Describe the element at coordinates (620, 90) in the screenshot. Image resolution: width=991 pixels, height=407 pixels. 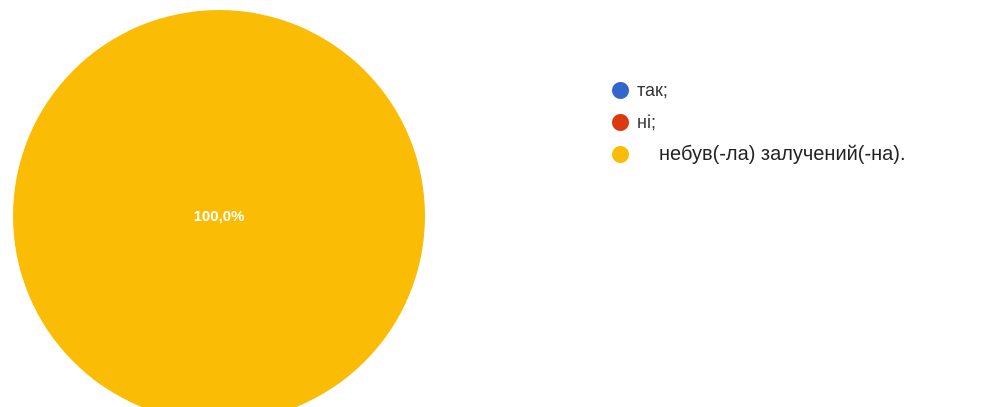
I see `legend-swatch-tak` at that location.